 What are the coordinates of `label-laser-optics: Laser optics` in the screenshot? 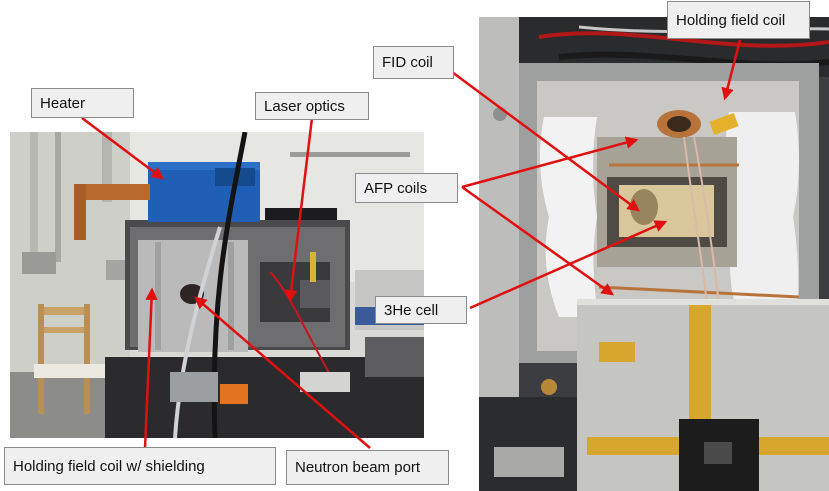 It's located at (312, 106).